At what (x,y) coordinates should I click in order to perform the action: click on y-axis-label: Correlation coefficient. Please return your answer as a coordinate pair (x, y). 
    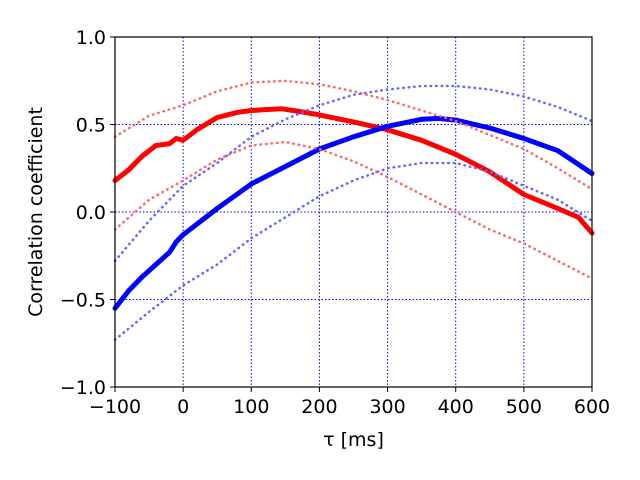
    Looking at the image, I should click on (36, 212).